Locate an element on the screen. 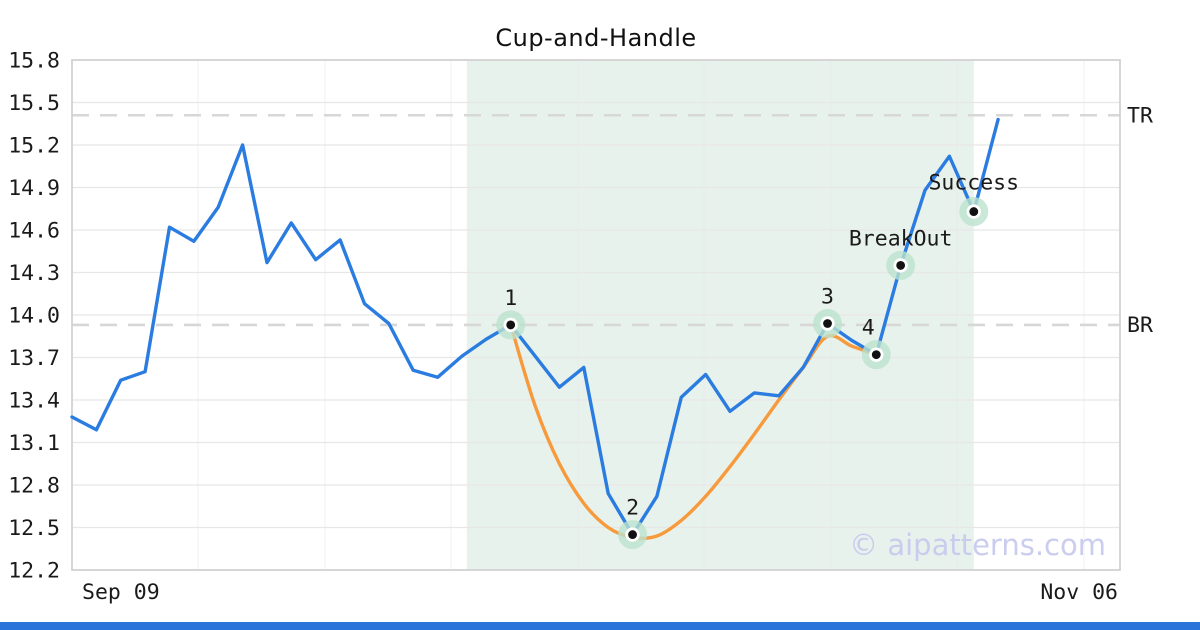  y-tick-label: 15.8 is located at coordinates (34, 61).